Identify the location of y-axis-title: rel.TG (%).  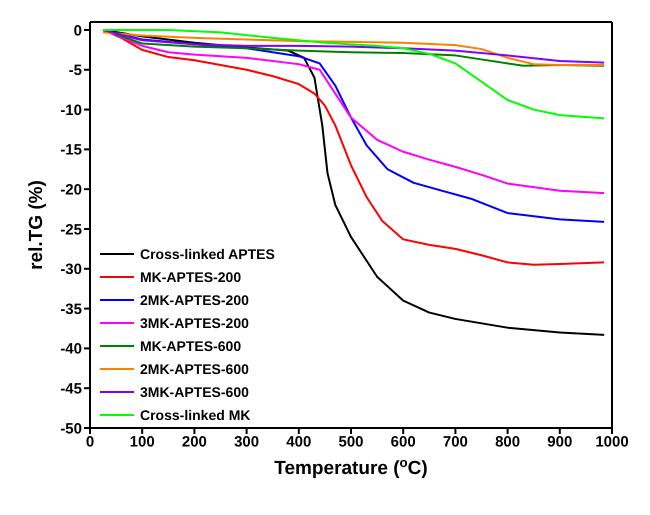
(36, 225).